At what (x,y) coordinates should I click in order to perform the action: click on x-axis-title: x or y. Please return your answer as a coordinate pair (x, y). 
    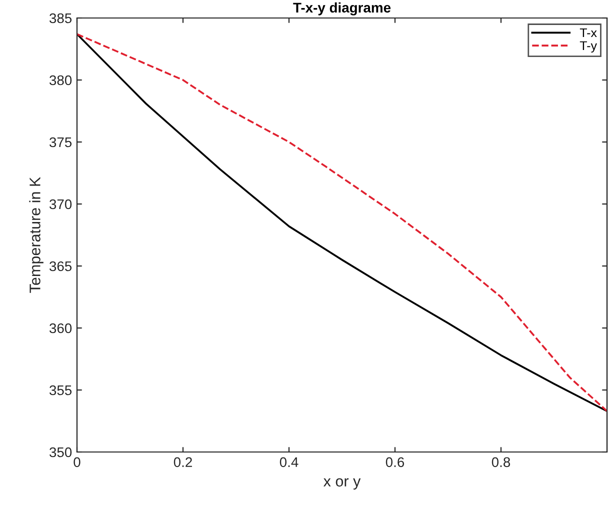
    Looking at the image, I should click on (342, 484).